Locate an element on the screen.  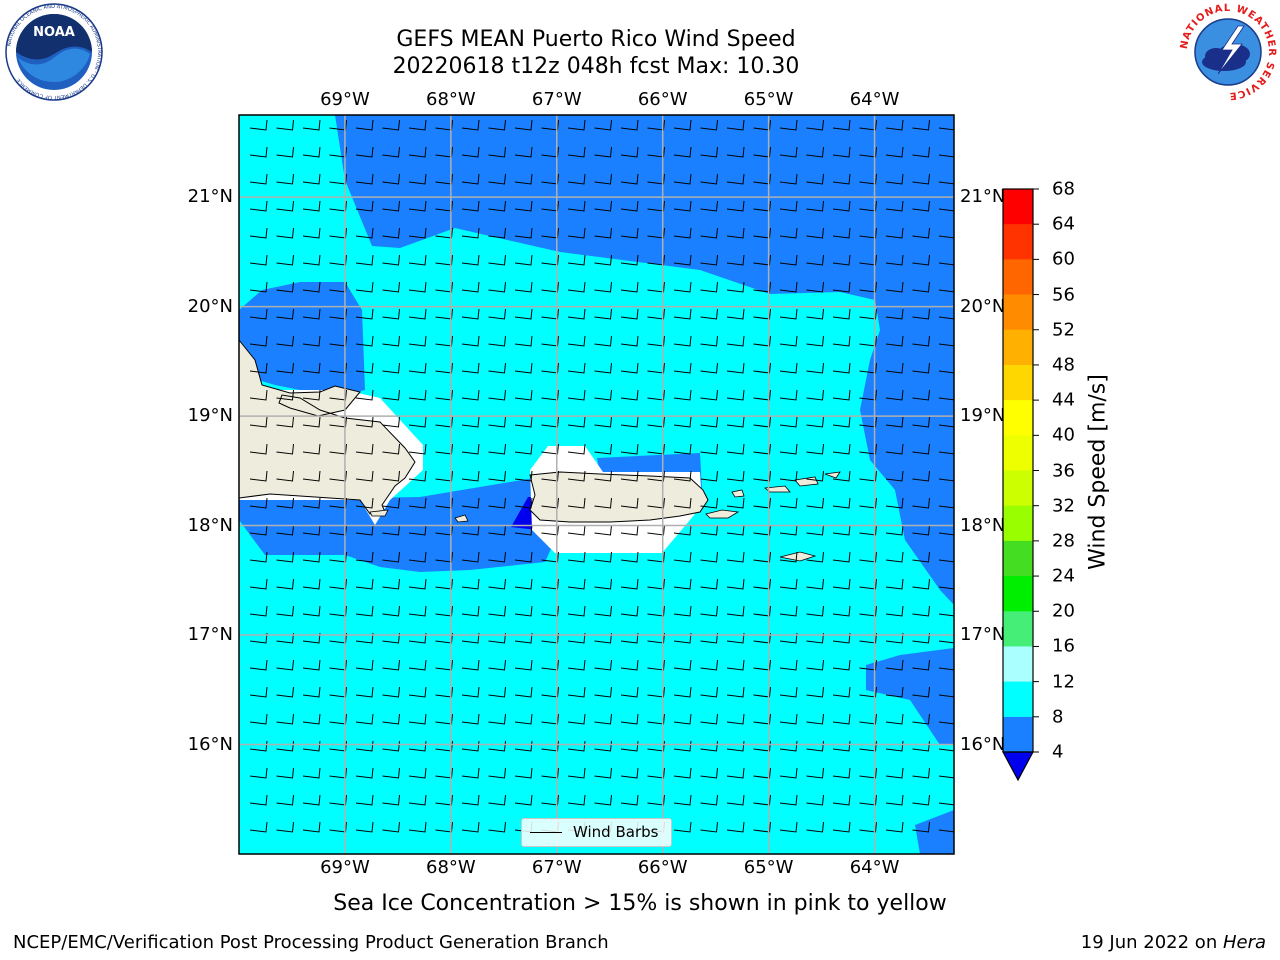
colorbar-tick-label: 8 is located at coordinates (1058, 717).